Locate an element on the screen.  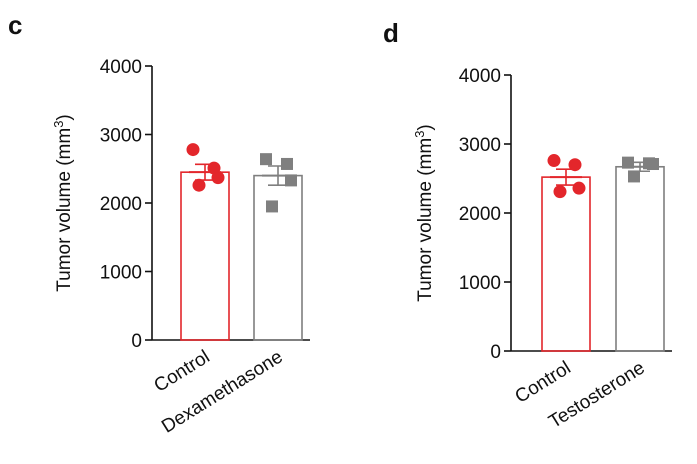
panel-d-bar-testosterone is located at coordinates (640, 258).